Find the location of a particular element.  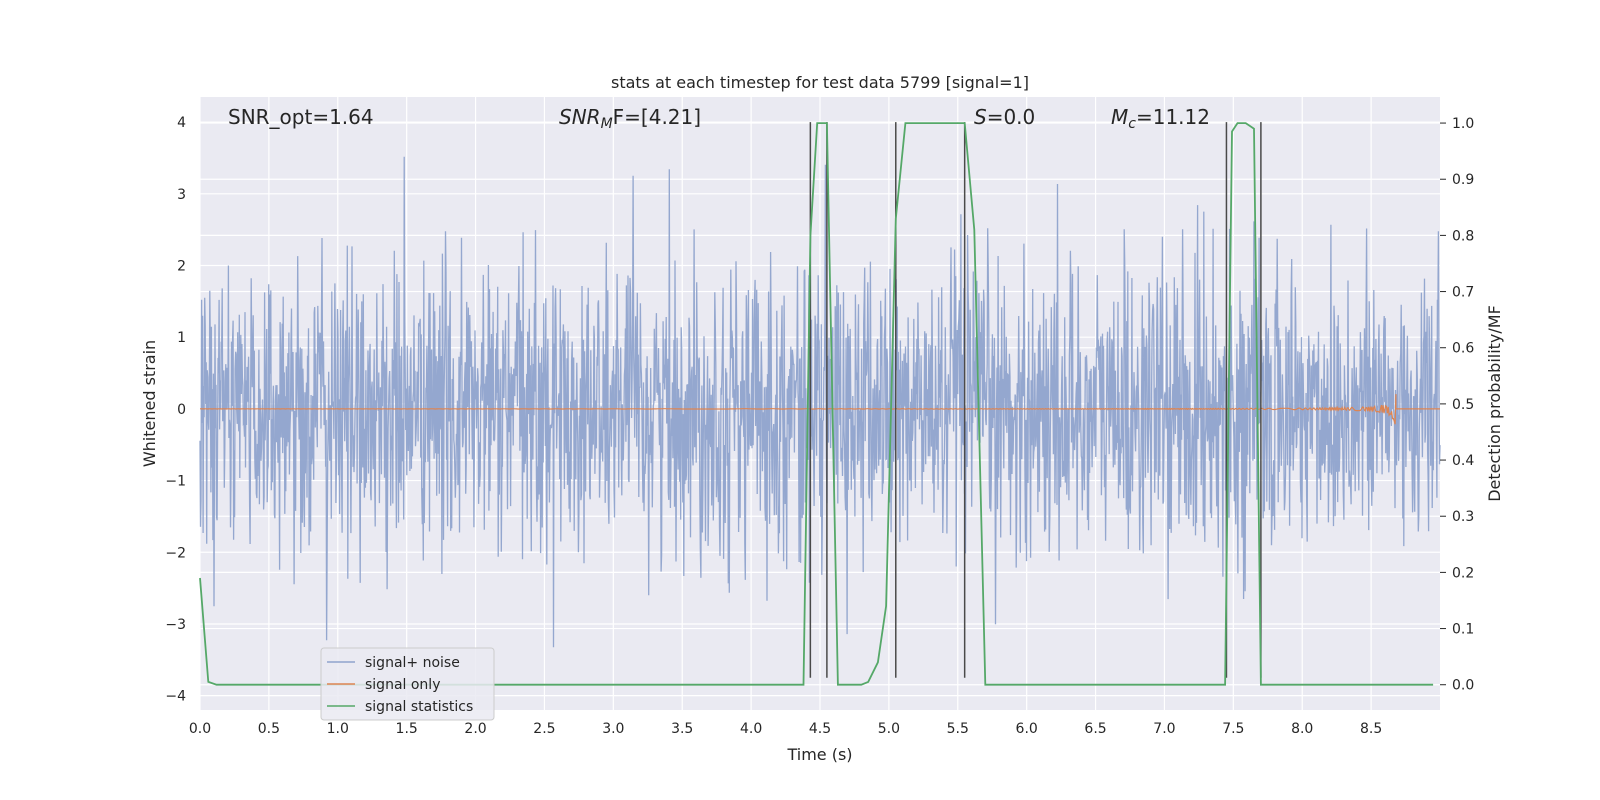

x-tick-label: 2.5 is located at coordinates (544, 729).